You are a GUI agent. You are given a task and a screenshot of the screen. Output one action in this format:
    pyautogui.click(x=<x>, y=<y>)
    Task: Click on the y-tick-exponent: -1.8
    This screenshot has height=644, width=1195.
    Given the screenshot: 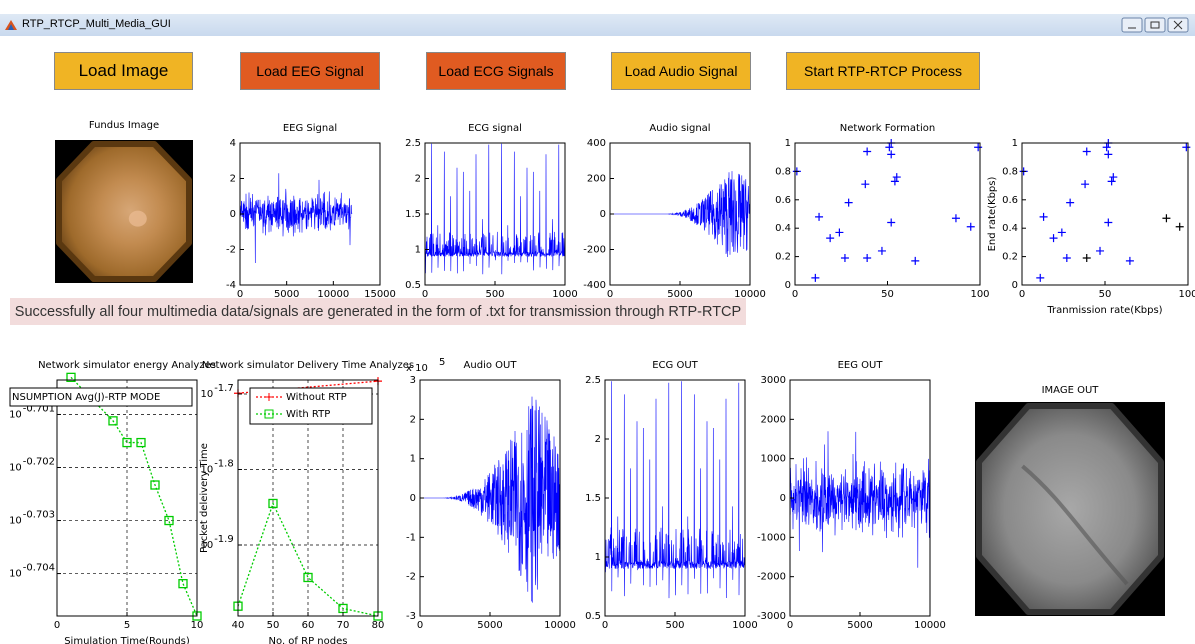 What is the action you would take?
    pyautogui.click(x=224, y=463)
    